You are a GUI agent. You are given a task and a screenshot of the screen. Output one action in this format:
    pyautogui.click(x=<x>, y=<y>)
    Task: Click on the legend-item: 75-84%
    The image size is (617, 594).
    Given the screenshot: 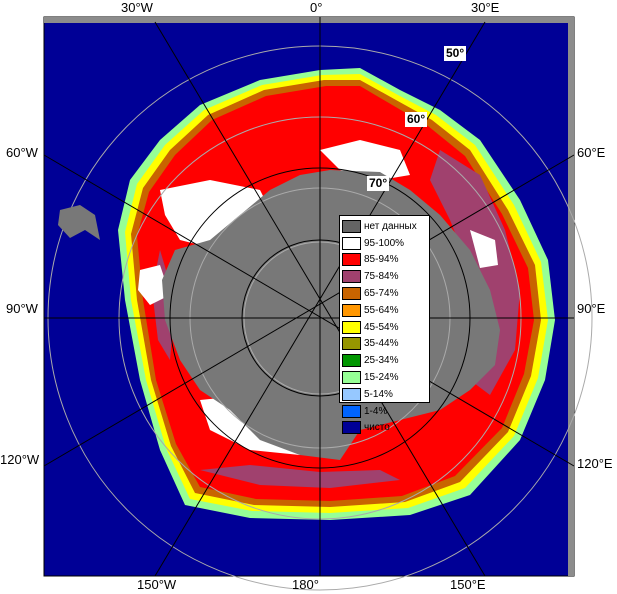 What is the action you would take?
    pyautogui.click(x=384, y=276)
    